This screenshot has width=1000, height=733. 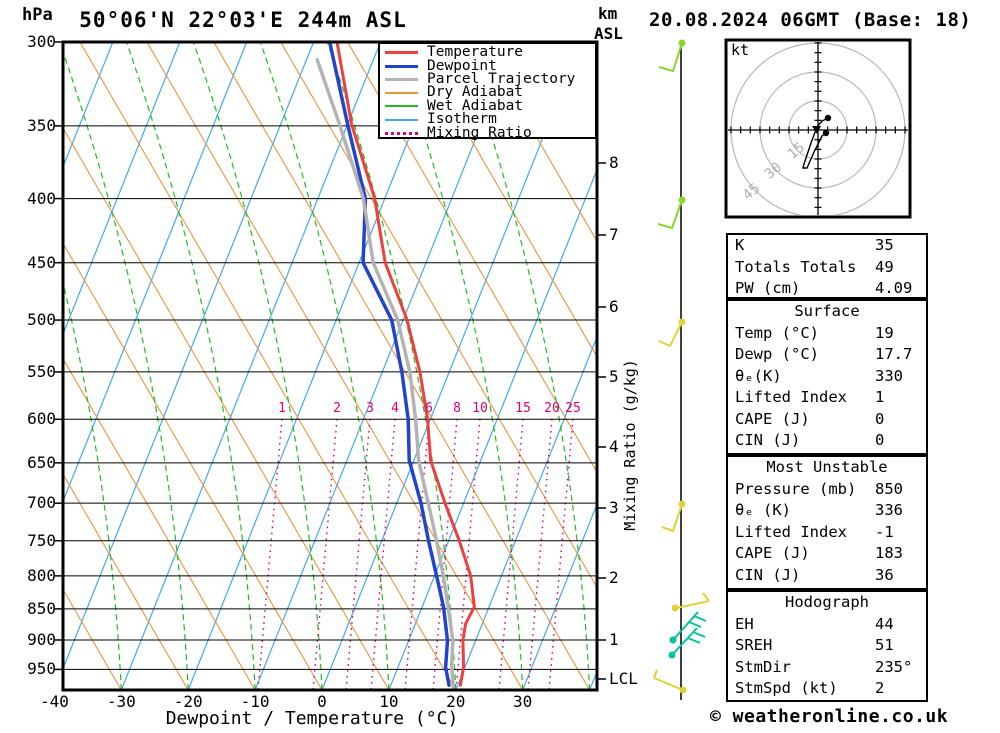 What do you see at coordinates (41, 262) in the screenshot?
I see `pressure-tick-label: 450` at bounding box center [41, 262].